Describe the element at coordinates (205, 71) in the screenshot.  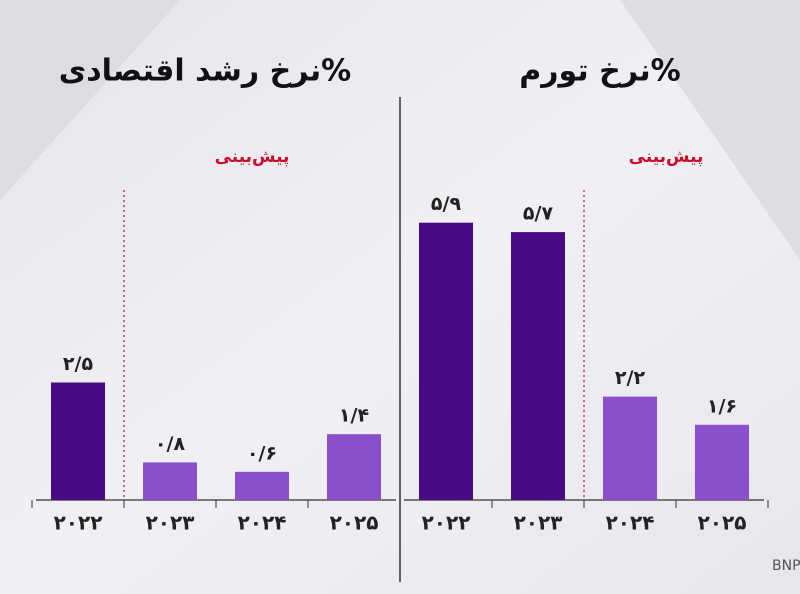
I see `chart-title: %نرخ رشد اقتصادی` at that location.